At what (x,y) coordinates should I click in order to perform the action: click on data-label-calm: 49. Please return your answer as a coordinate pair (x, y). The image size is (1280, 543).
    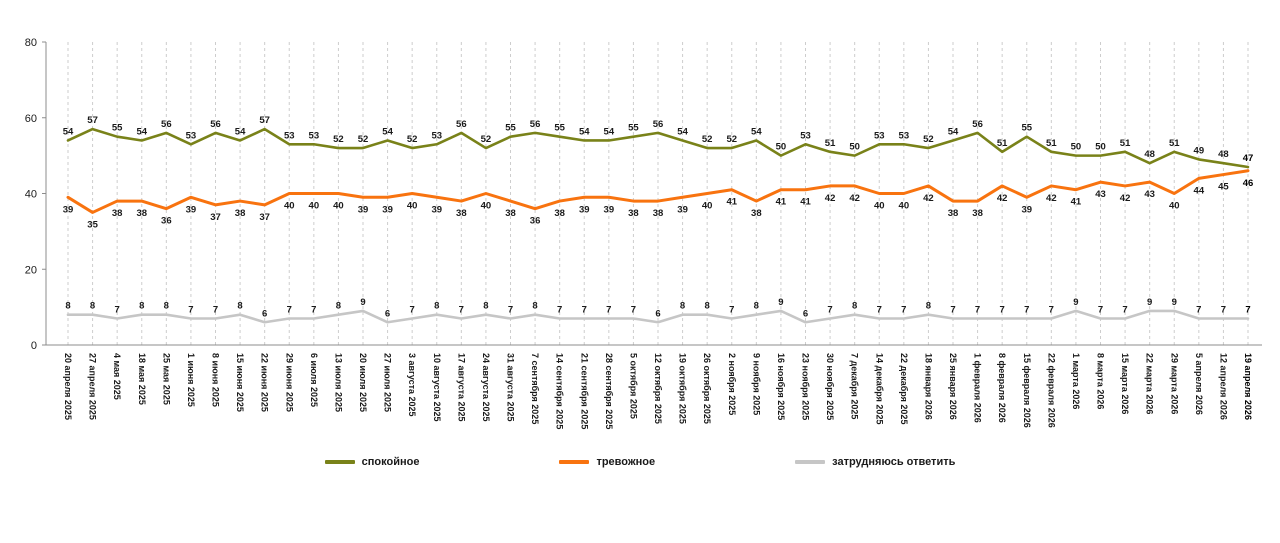
    Looking at the image, I should click on (1199, 150).